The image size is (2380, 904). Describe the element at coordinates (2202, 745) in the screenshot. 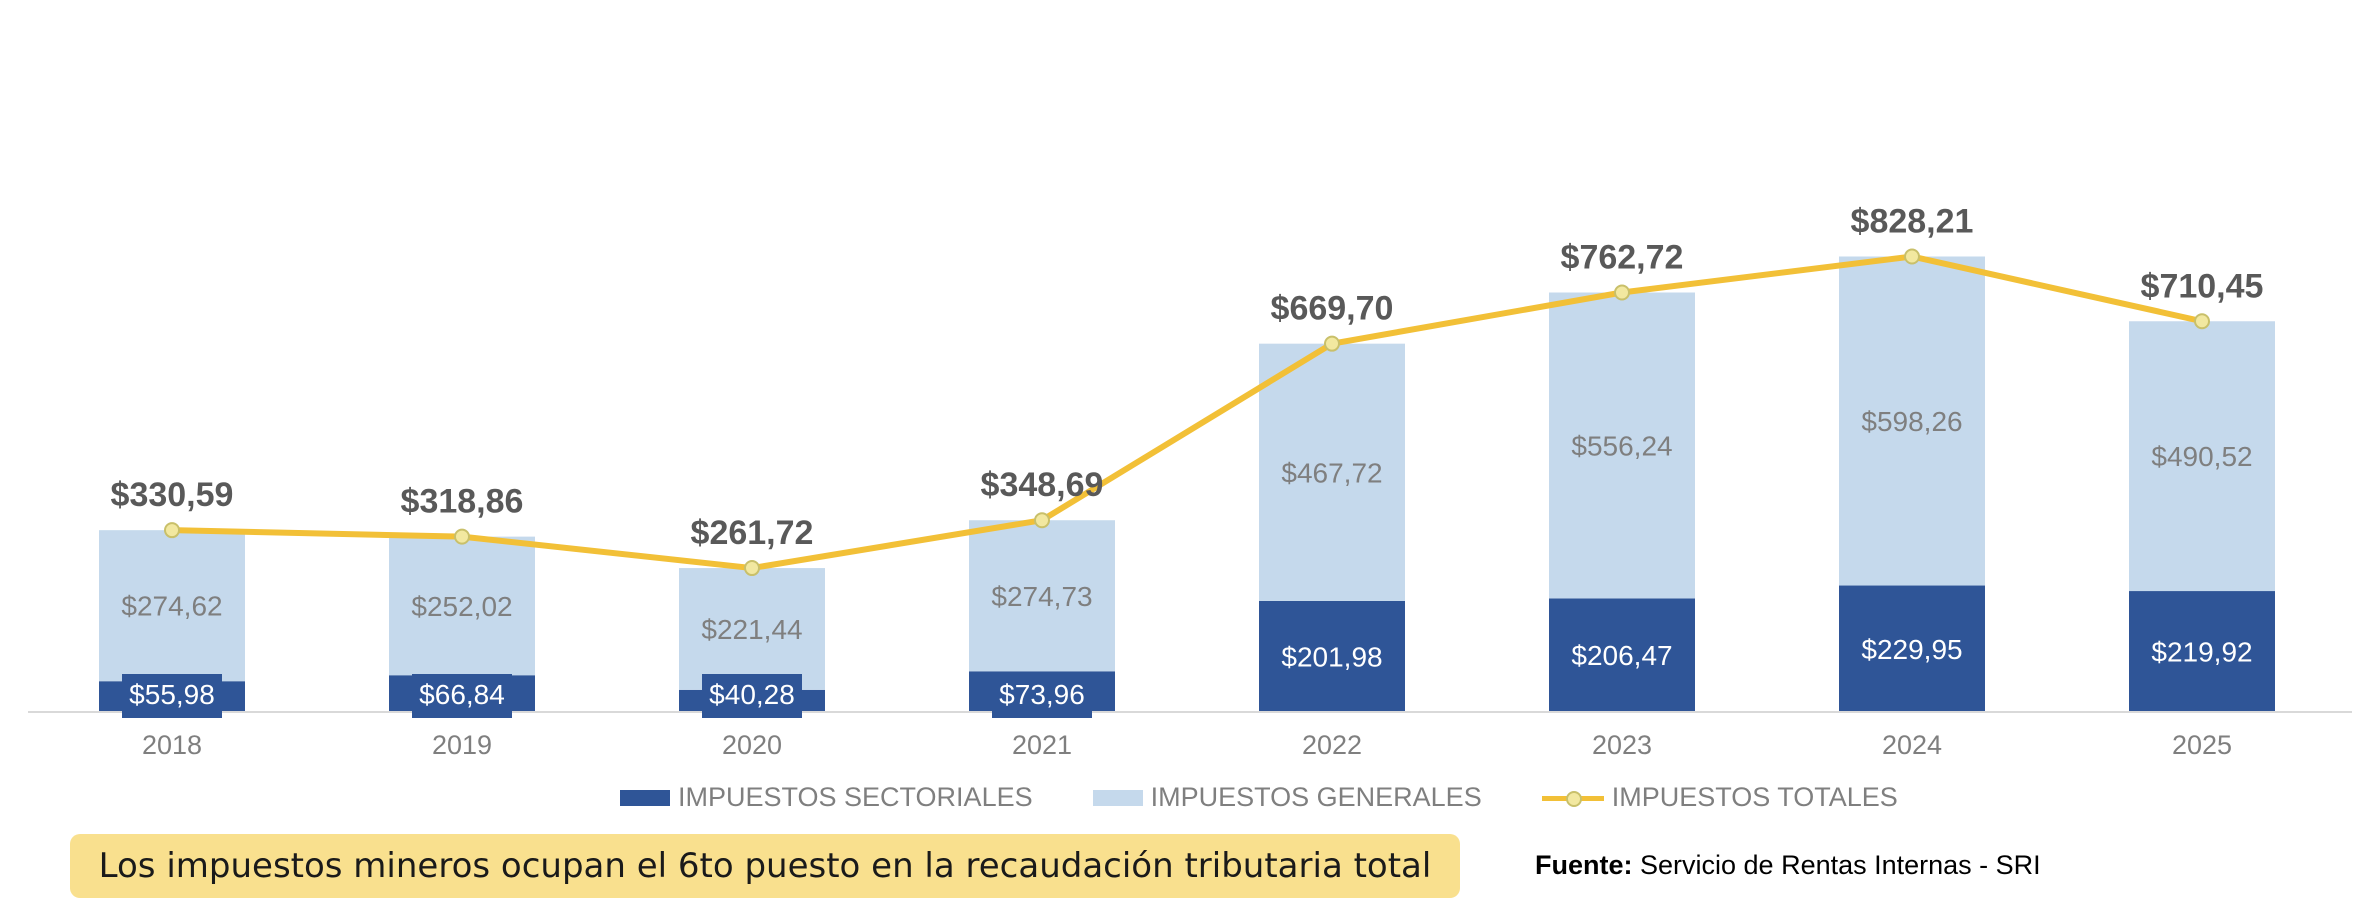

I see `x-tick-label: 2025` at that location.